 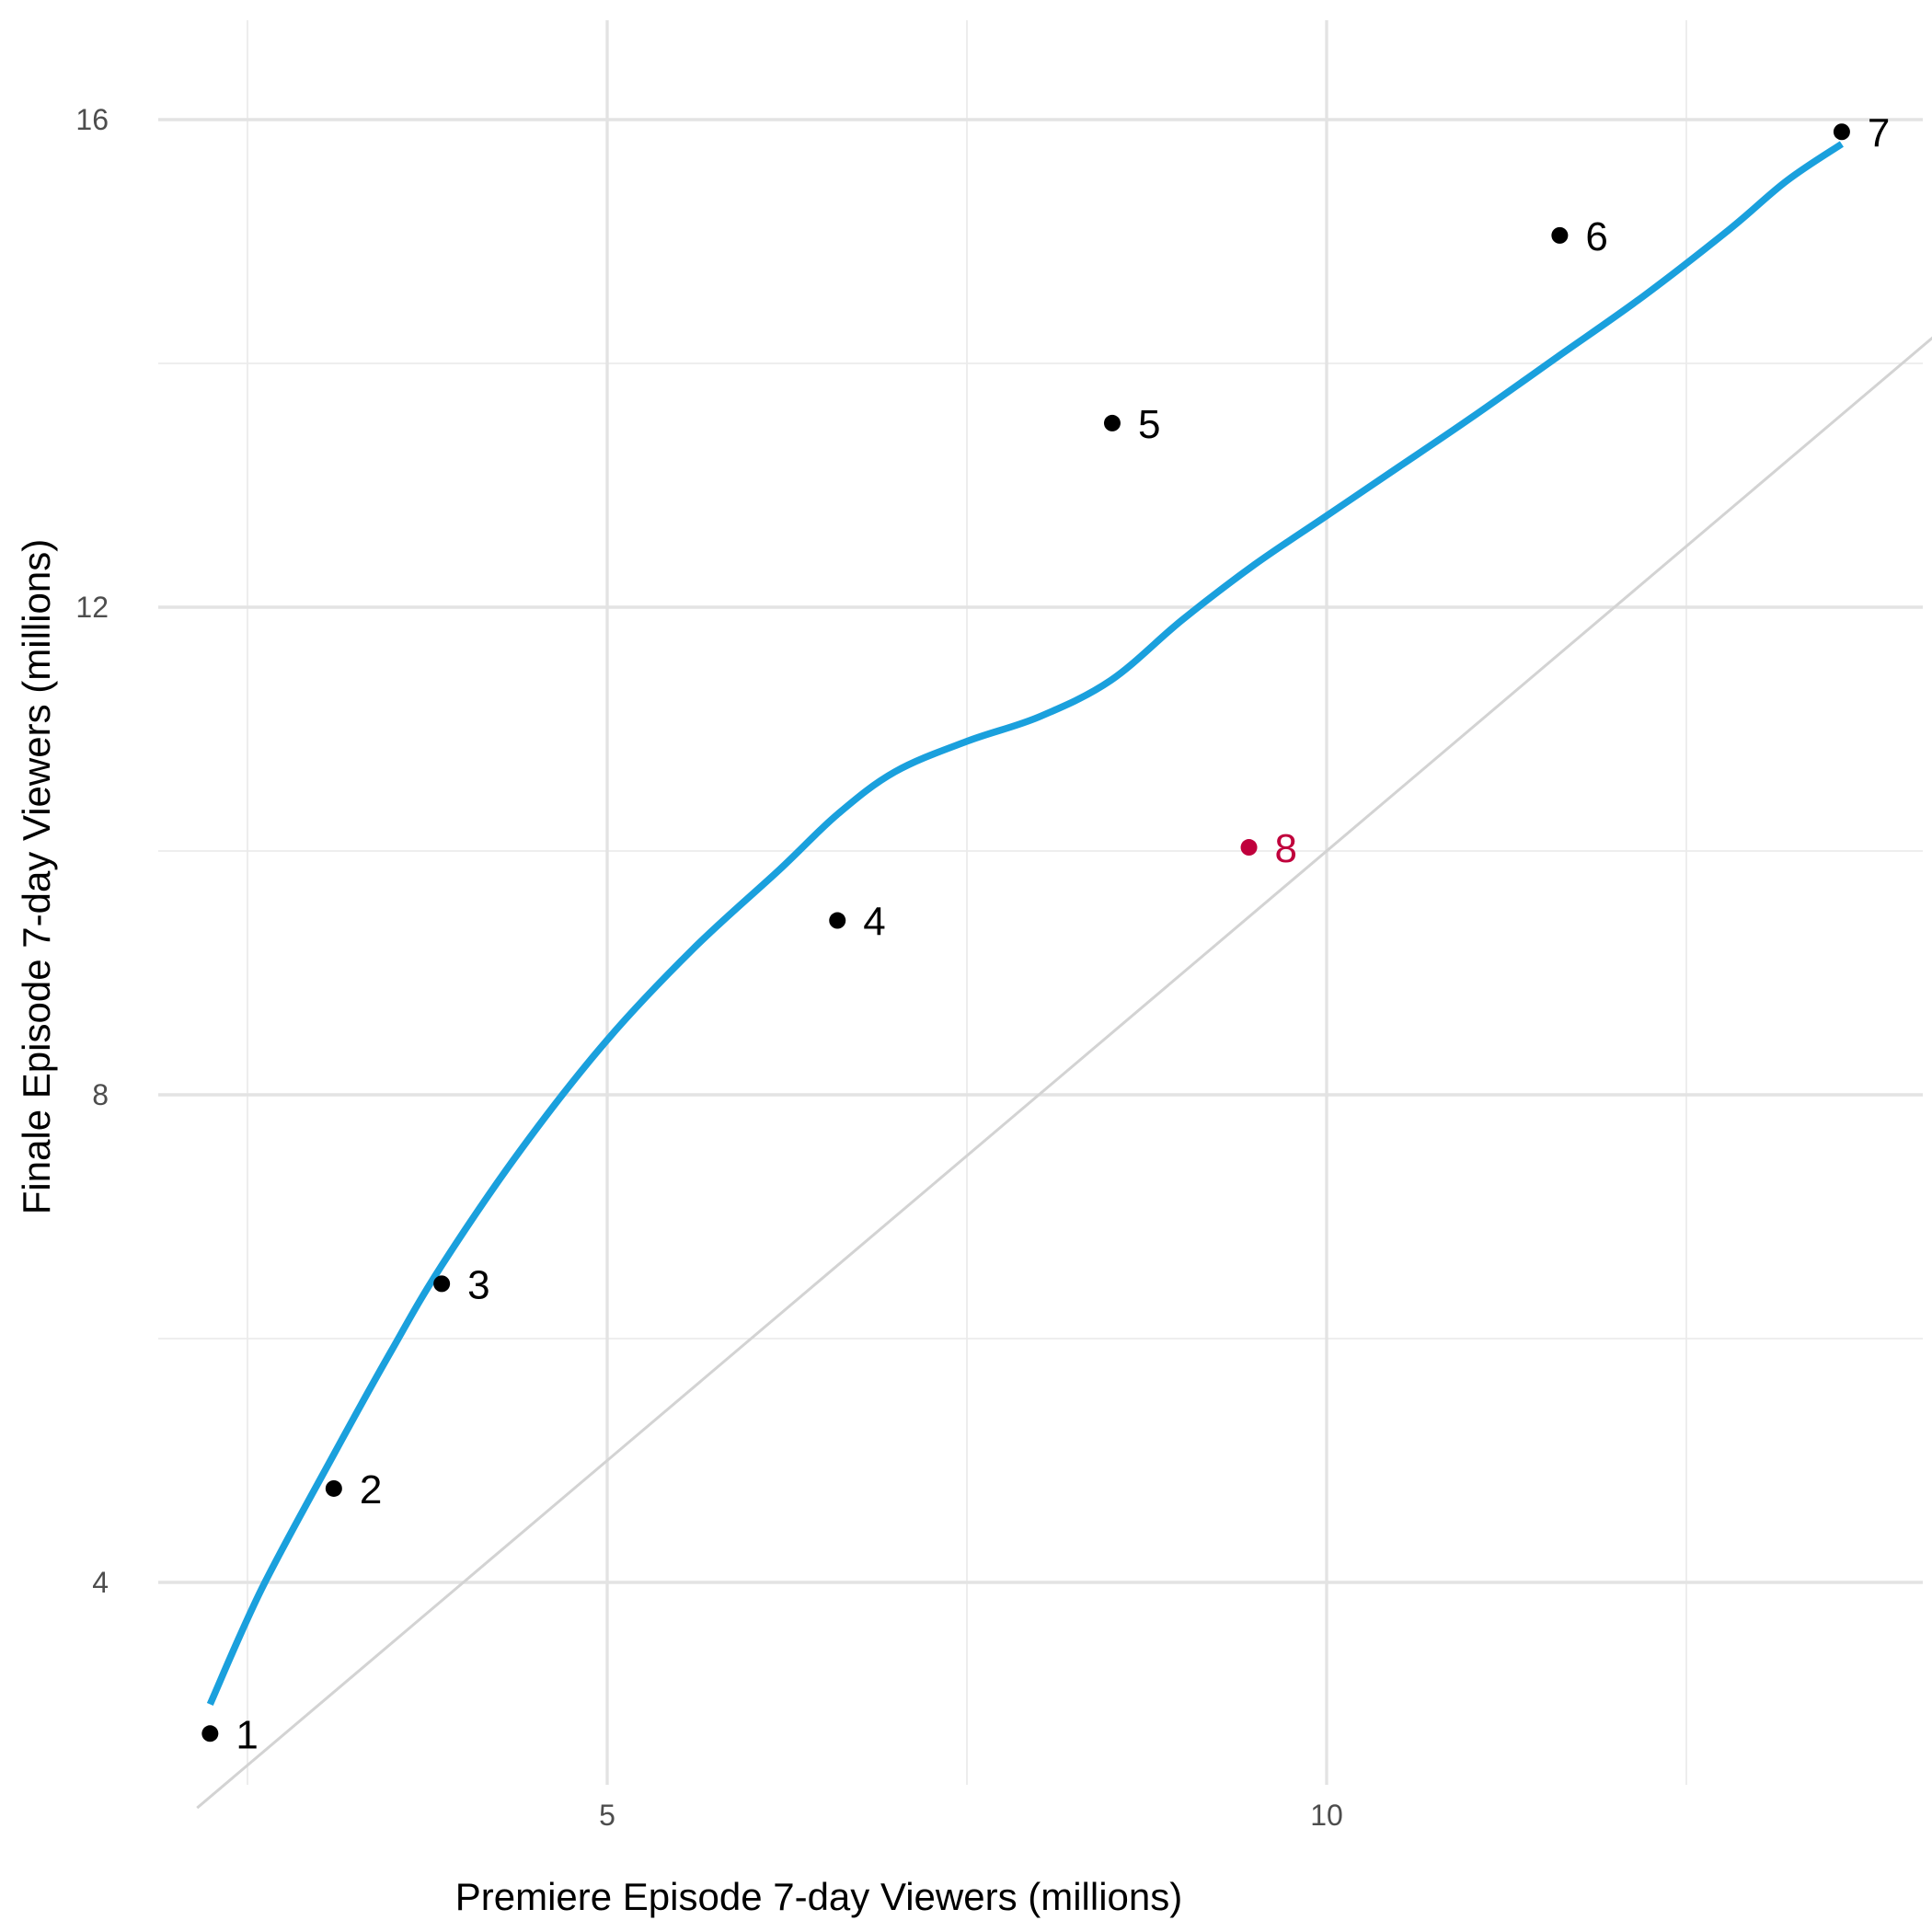 I want to click on data-point-label: 8, so click(x=1286, y=848).